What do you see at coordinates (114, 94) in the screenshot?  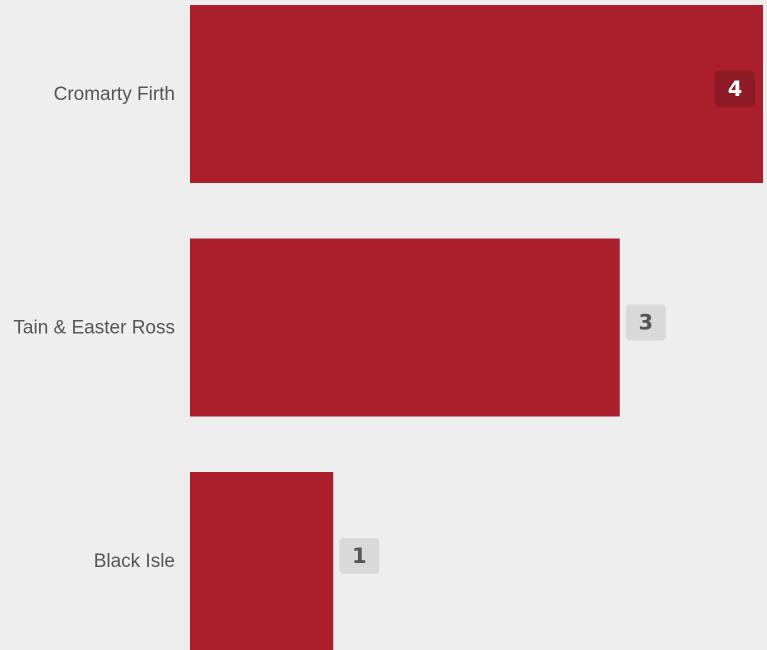 I see `category-label: Cromarty Firth` at bounding box center [114, 94].